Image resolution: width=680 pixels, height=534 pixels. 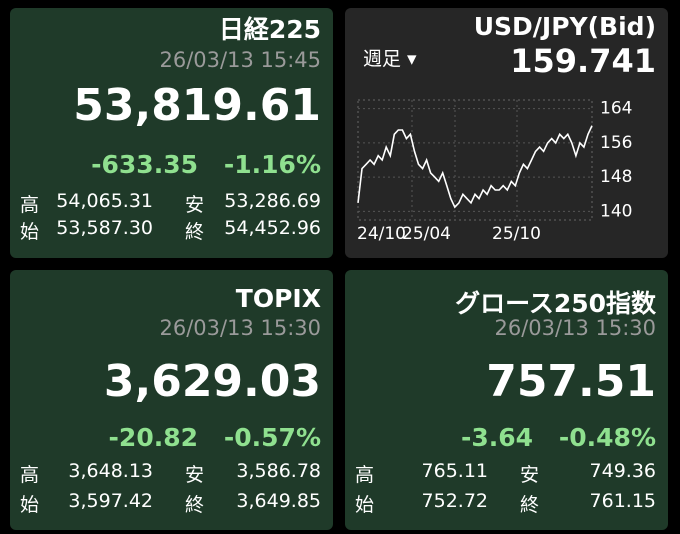 What do you see at coordinates (426, 234) in the screenshot?
I see `x-label: 25/04` at bounding box center [426, 234].